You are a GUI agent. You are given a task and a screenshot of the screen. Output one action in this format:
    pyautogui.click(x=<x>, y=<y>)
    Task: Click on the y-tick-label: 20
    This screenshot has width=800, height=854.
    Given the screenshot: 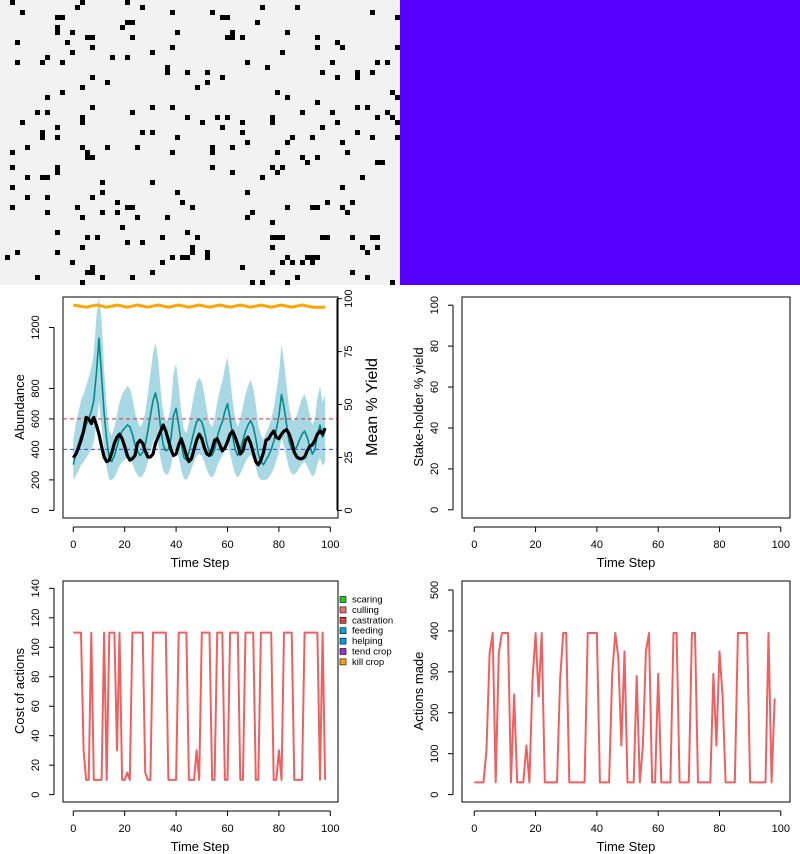 What is the action you would take?
    pyautogui.click(x=36, y=765)
    